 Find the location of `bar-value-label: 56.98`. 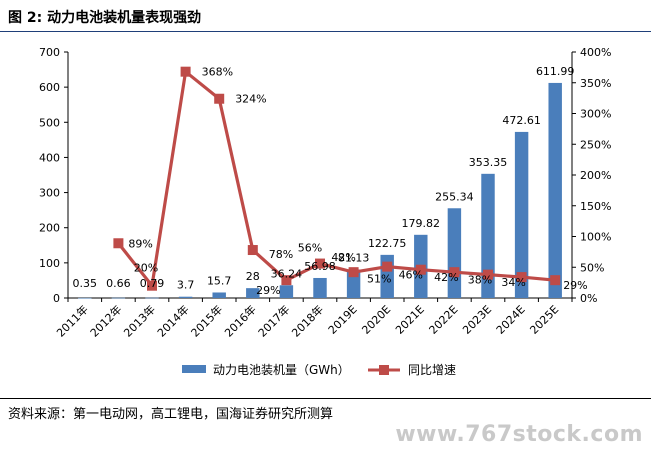

bar-value-label: 56.98 is located at coordinates (320, 266).